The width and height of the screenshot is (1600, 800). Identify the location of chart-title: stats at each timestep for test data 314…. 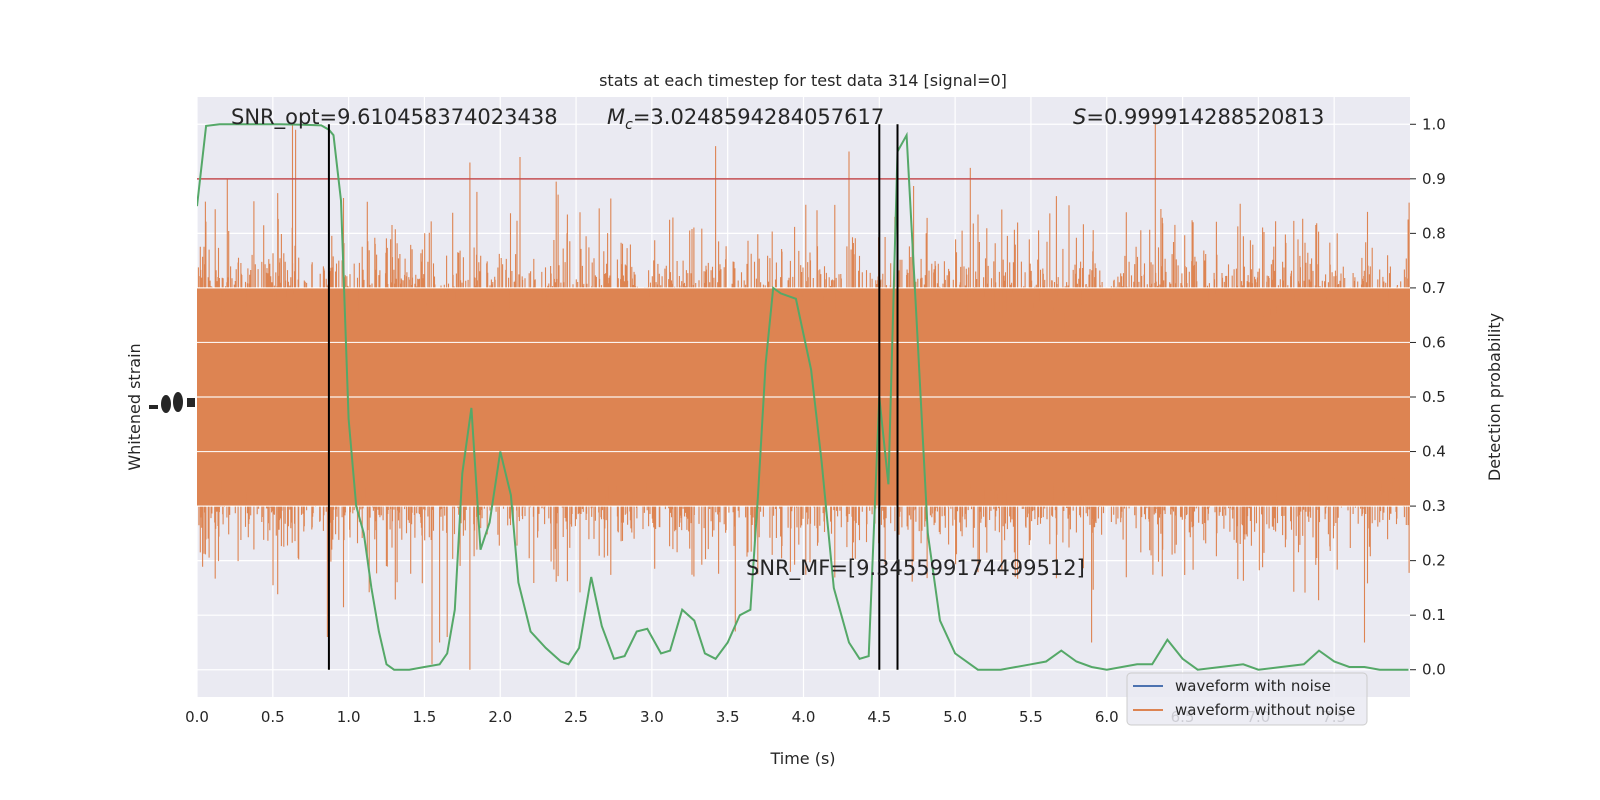
(803, 80).